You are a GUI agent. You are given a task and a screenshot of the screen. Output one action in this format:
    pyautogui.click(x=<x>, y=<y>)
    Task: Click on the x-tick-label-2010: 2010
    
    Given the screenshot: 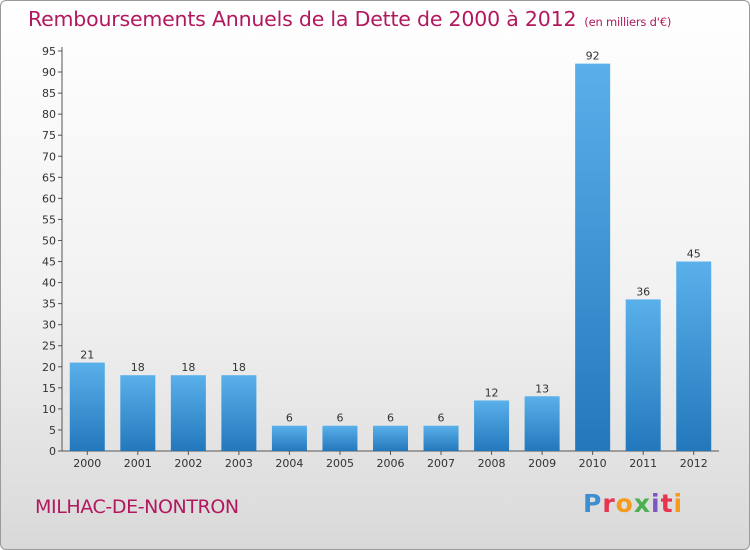 What is the action you would take?
    pyautogui.click(x=593, y=463)
    